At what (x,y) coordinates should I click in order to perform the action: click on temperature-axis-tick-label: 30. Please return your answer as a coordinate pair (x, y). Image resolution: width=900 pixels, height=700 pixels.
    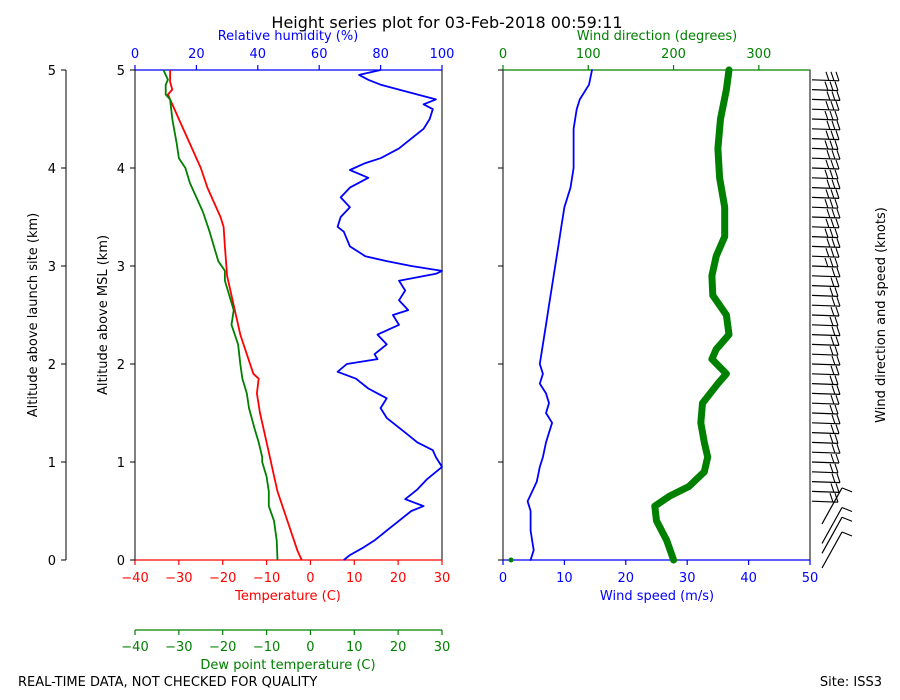
    Looking at the image, I should click on (442, 578).